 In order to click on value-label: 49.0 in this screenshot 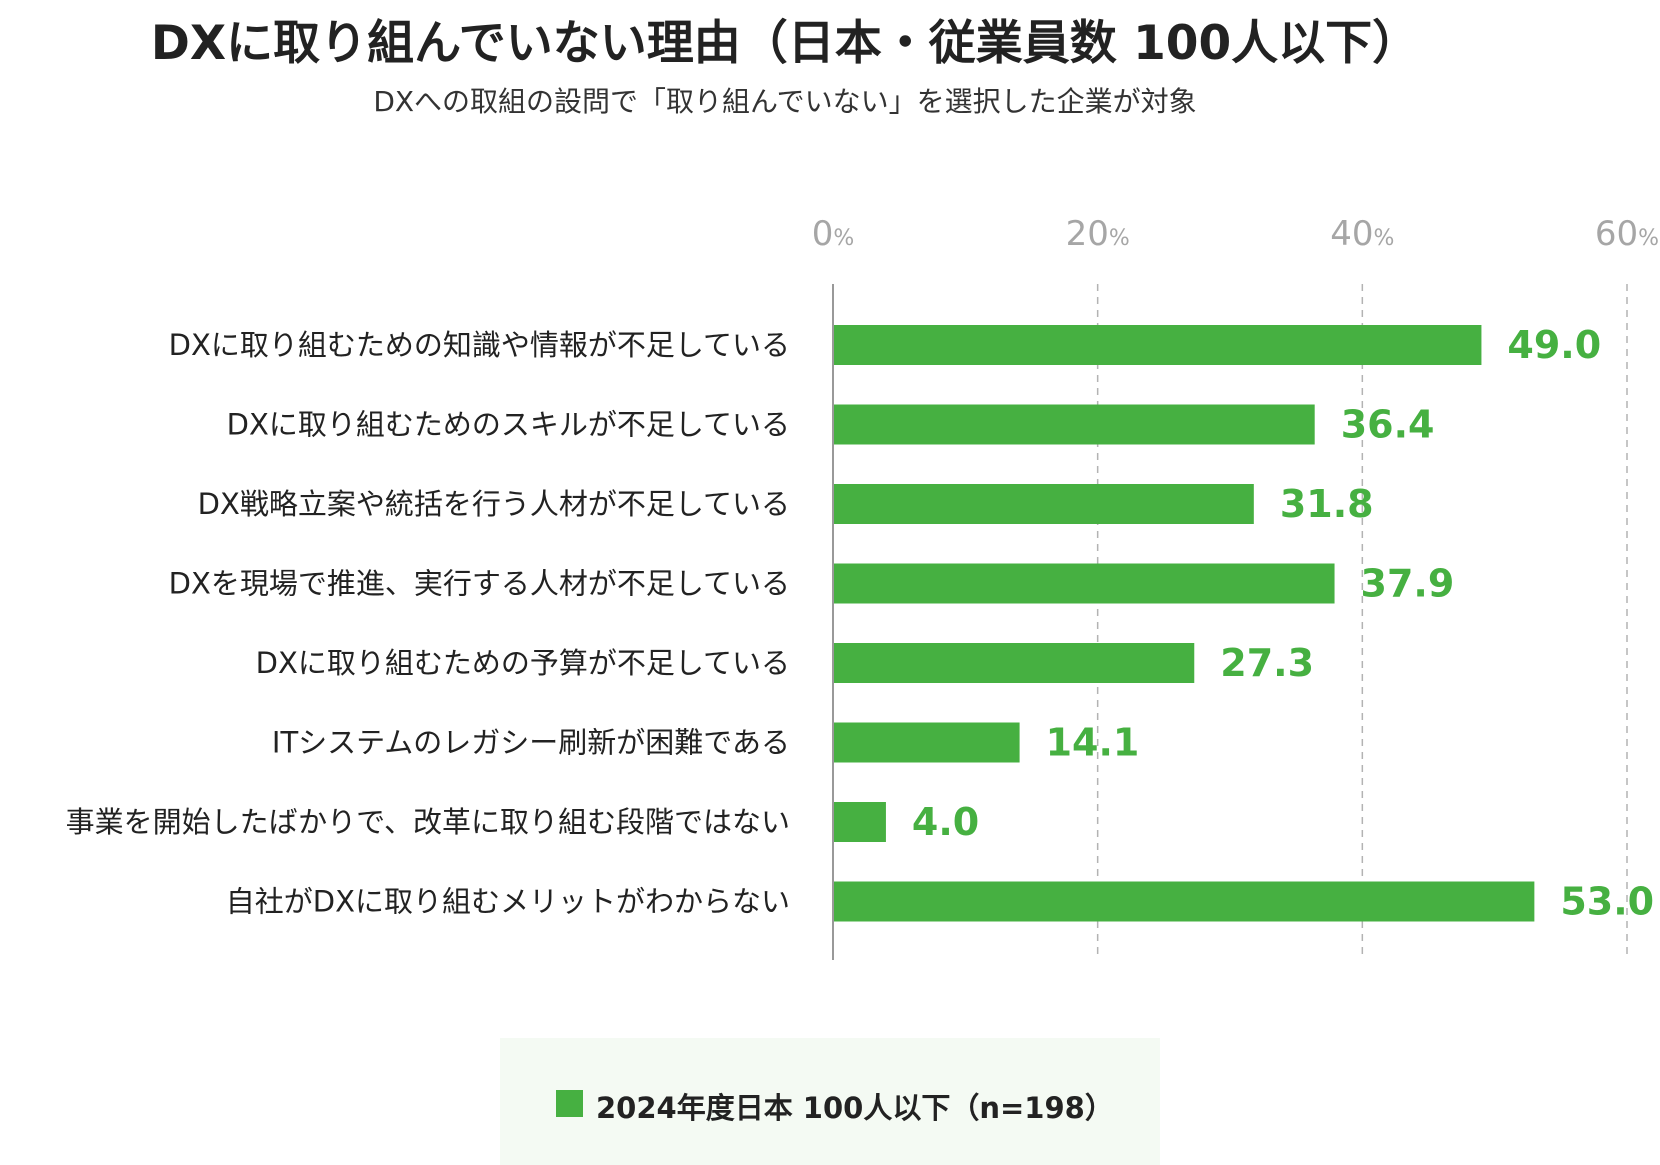, I will do `click(1554, 345)`.